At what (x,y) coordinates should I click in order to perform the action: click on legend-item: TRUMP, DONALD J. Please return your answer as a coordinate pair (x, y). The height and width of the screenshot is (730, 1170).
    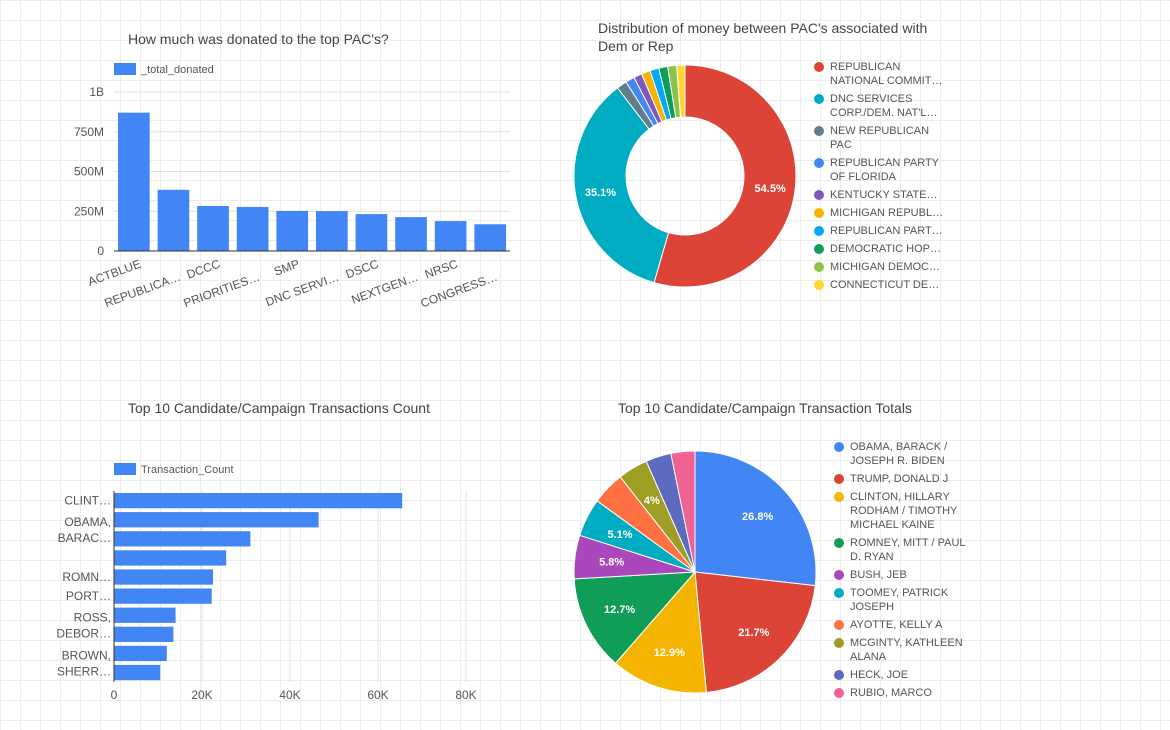
    Looking at the image, I should click on (904, 479).